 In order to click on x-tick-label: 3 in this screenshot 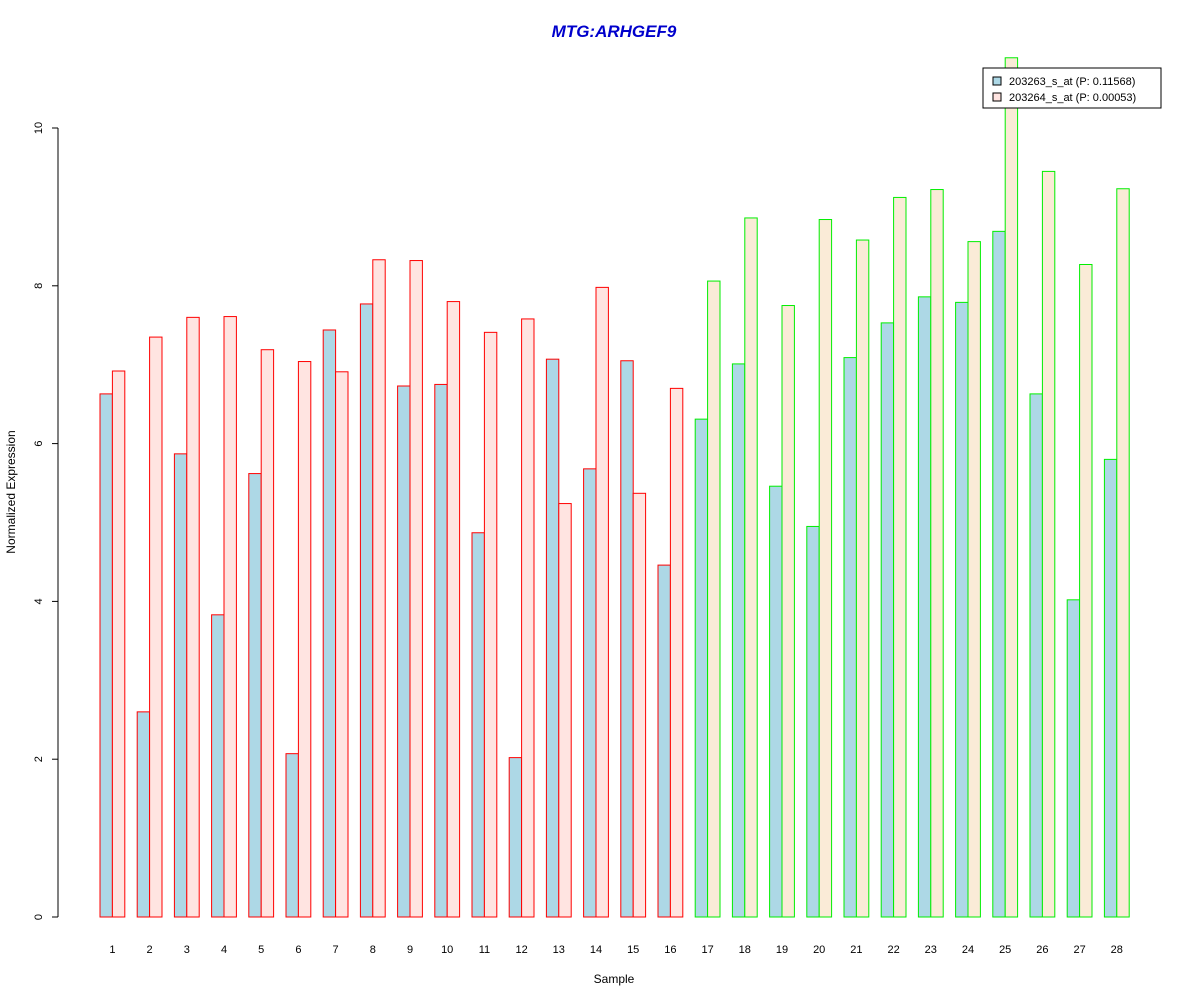, I will do `click(187, 950)`.